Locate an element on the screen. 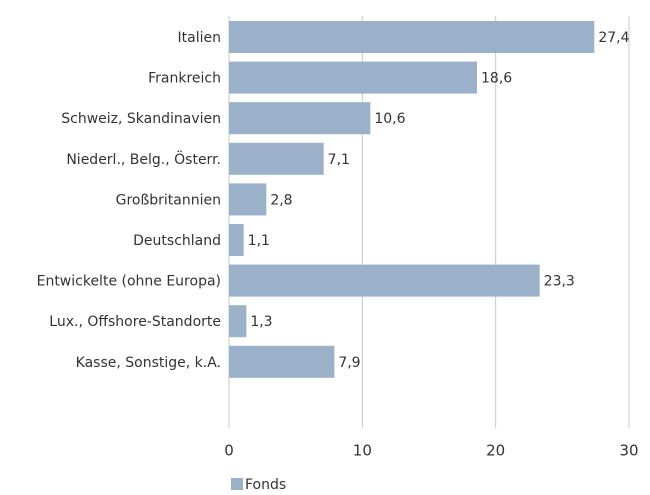 The width and height of the screenshot is (650, 495). legend-swatch is located at coordinates (237, 484).